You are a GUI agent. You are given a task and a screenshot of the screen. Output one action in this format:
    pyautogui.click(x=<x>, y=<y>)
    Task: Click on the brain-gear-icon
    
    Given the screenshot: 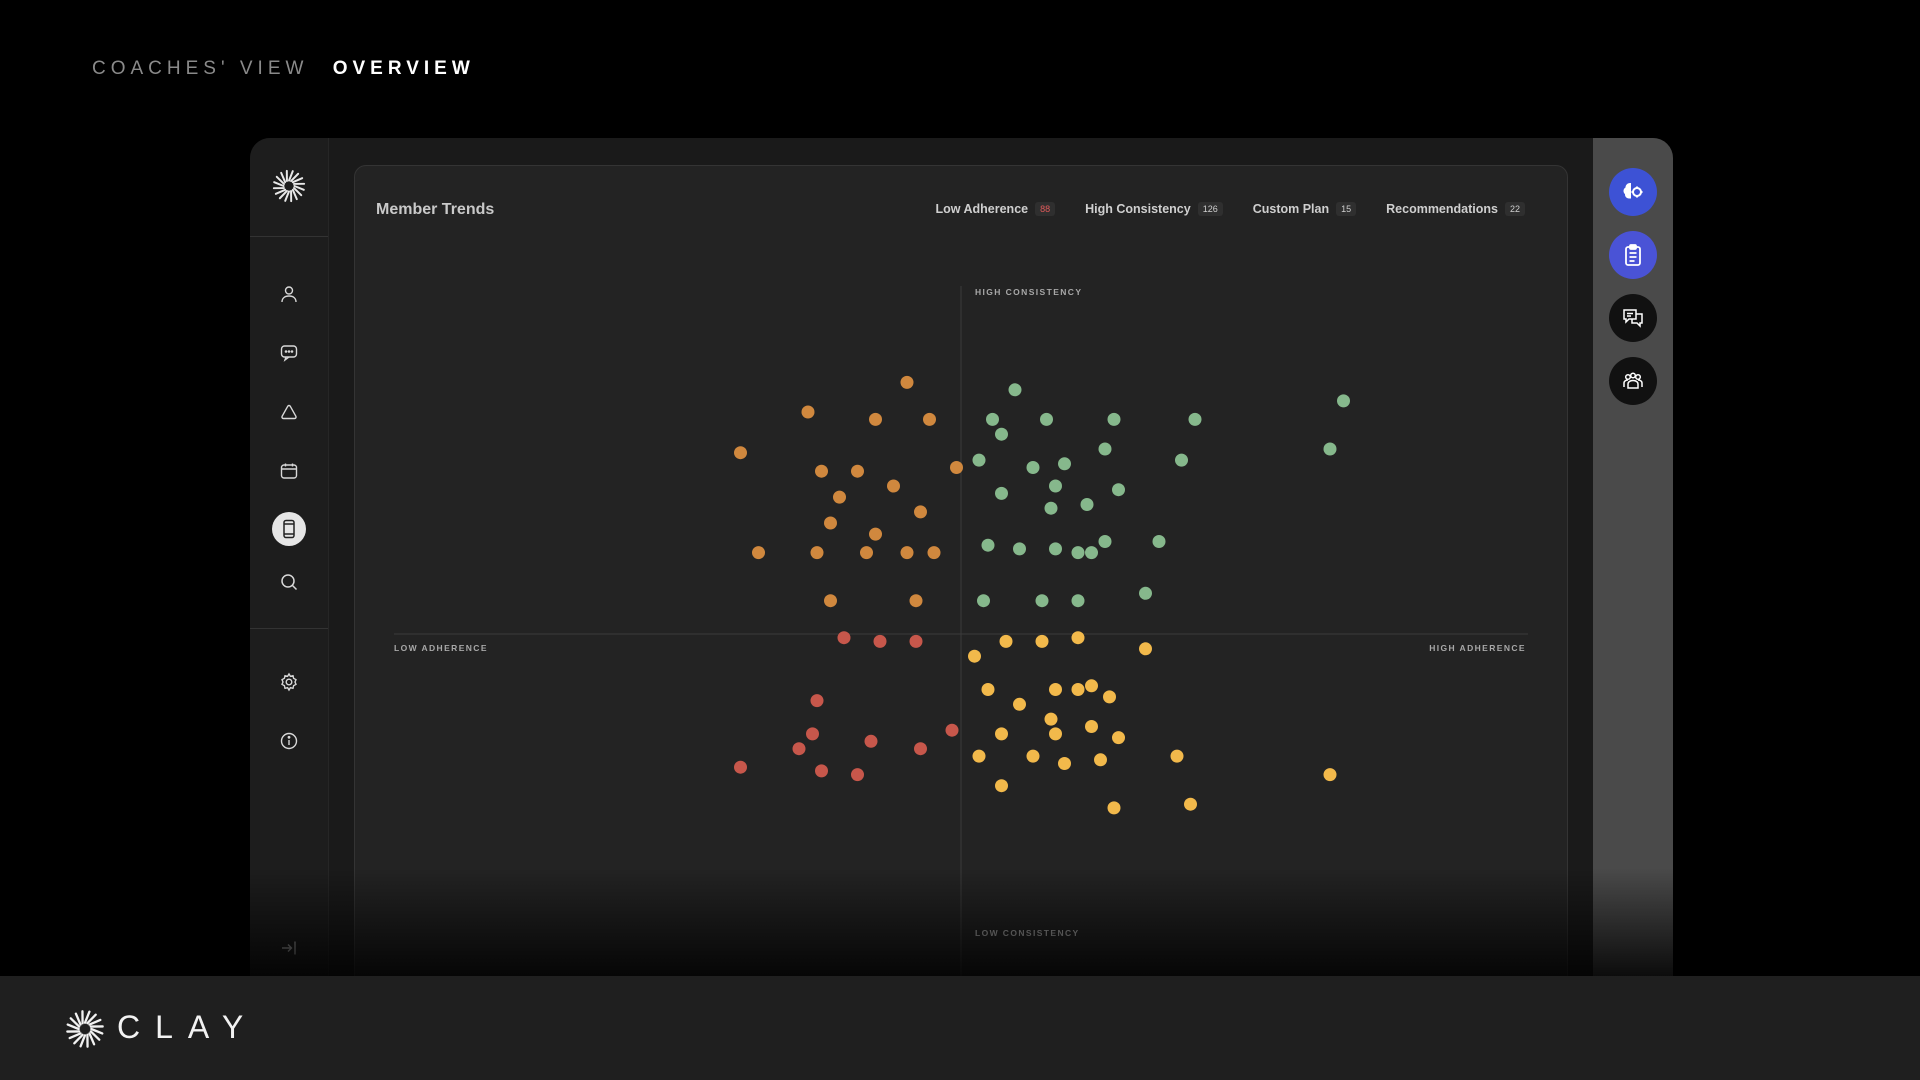 What is the action you would take?
    pyautogui.click(x=1633, y=192)
    